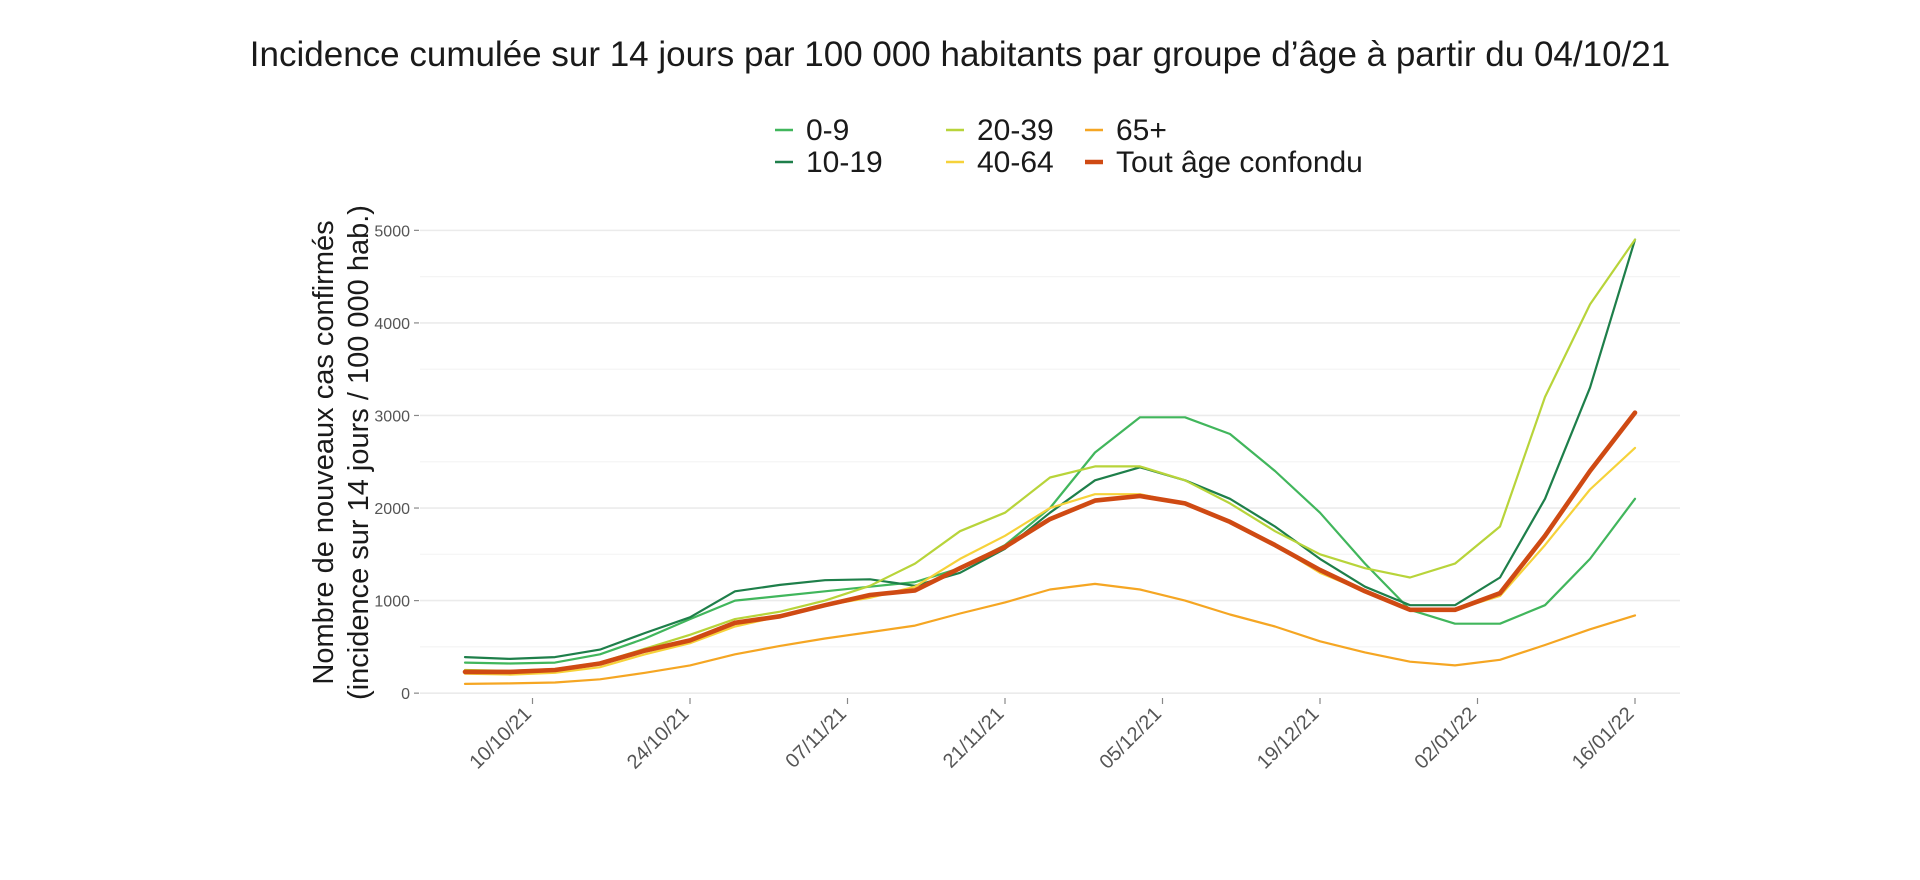 This screenshot has width=1920, height=880. I want to click on legend-label: 0-9, so click(827, 130).